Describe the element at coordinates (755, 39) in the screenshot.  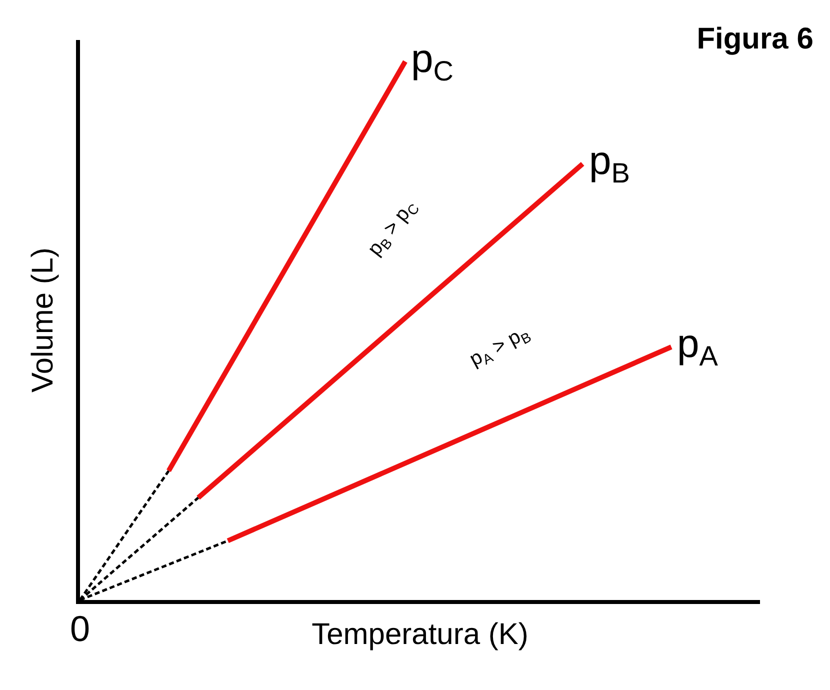
I see `chart-title: Figura 6` at that location.